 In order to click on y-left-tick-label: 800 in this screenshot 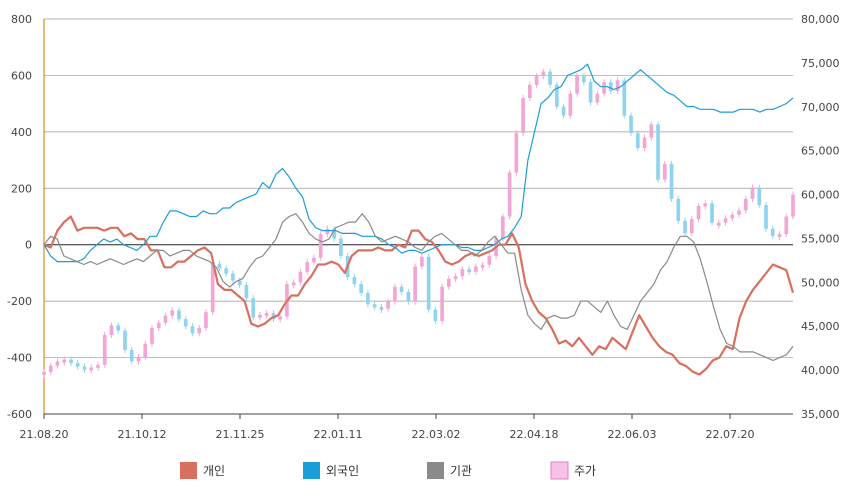, I will do `click(21, 19)`.